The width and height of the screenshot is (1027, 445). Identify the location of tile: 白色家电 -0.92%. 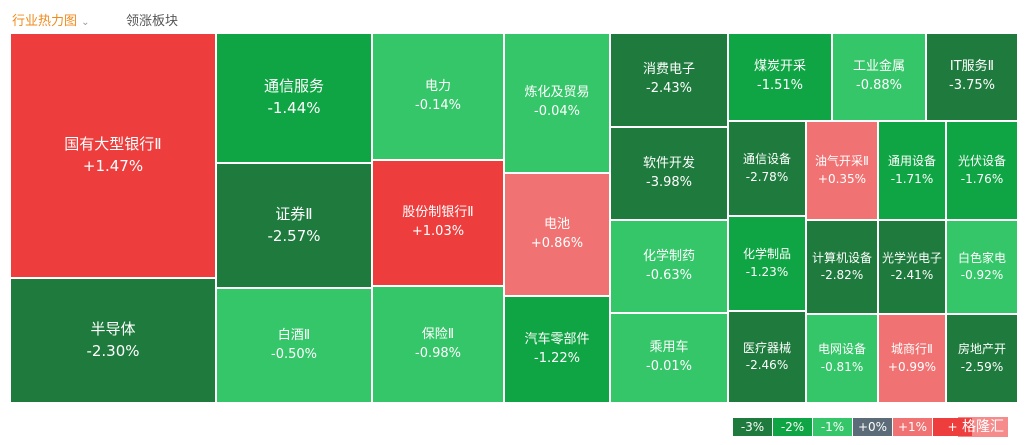
(982, 267).